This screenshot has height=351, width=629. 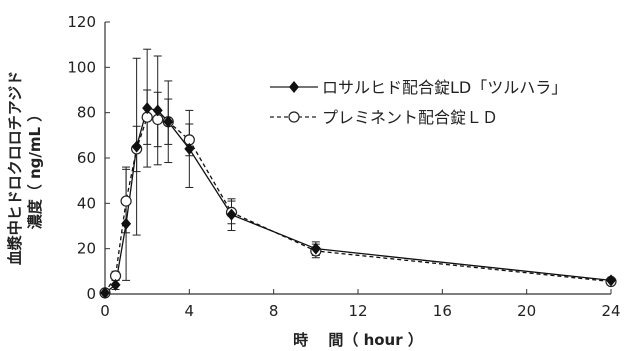 I want to click on y-tick-label: 60, so click(x=86, y=158).